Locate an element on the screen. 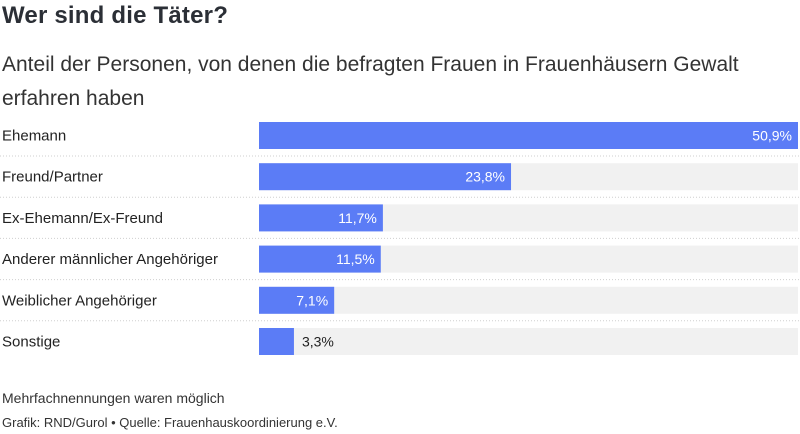 The image size is (800, 434). value-label: 23,8% is located at coordinates (485, 177).